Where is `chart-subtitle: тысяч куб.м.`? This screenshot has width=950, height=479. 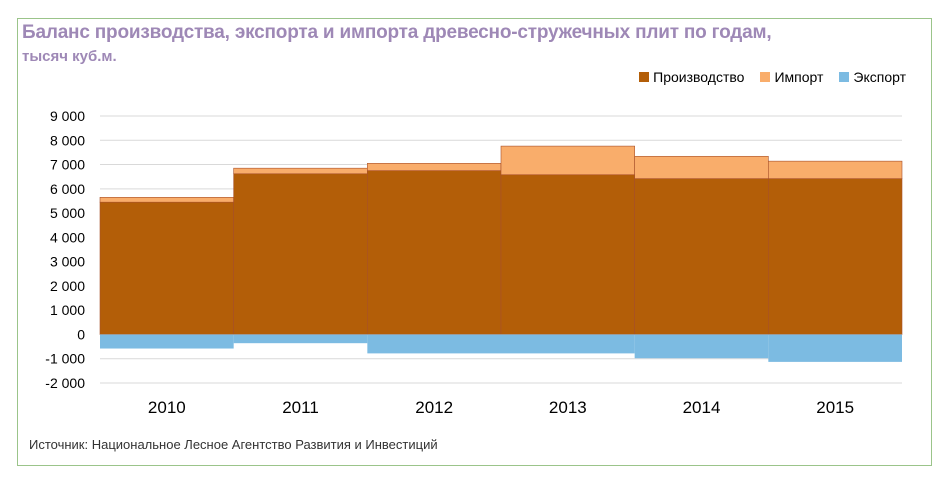
chart-subtitle: тысяч куб.м. is located at coordinates (69, 56).